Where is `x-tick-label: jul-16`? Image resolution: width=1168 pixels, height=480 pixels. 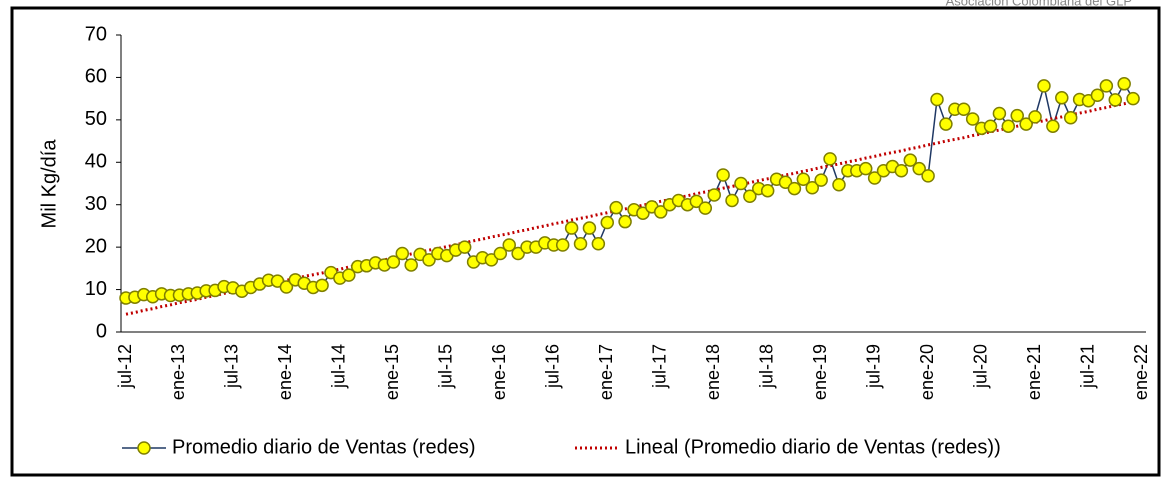 x-tick-label: jul-16 is located at coordinates (553, 366).